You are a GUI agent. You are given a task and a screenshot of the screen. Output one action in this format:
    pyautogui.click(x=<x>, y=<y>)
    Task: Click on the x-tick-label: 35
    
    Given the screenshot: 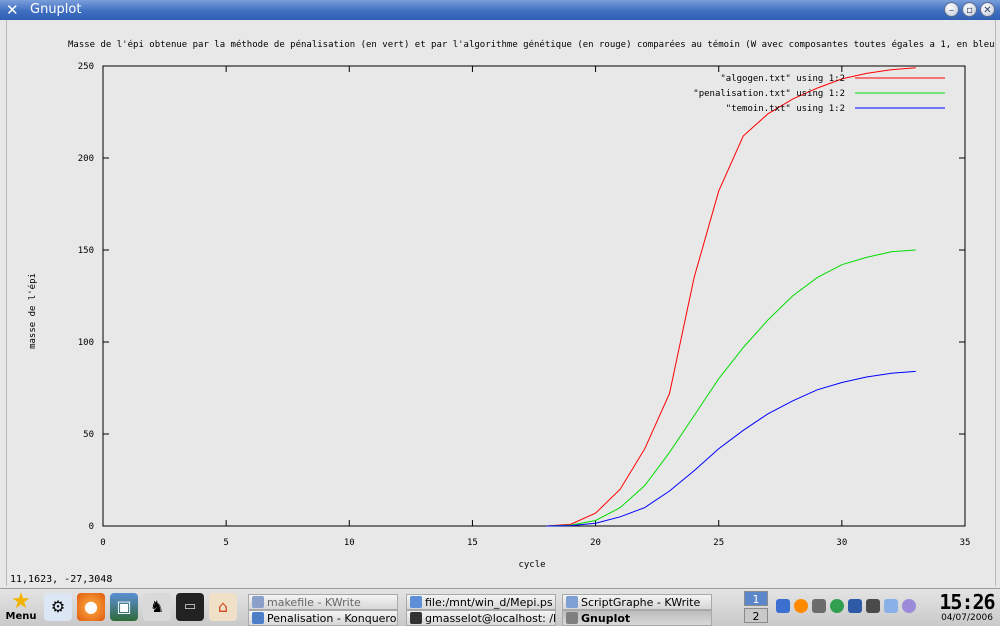 What is the action you would take?
    pyautogui.click(x=965, y=543)
    